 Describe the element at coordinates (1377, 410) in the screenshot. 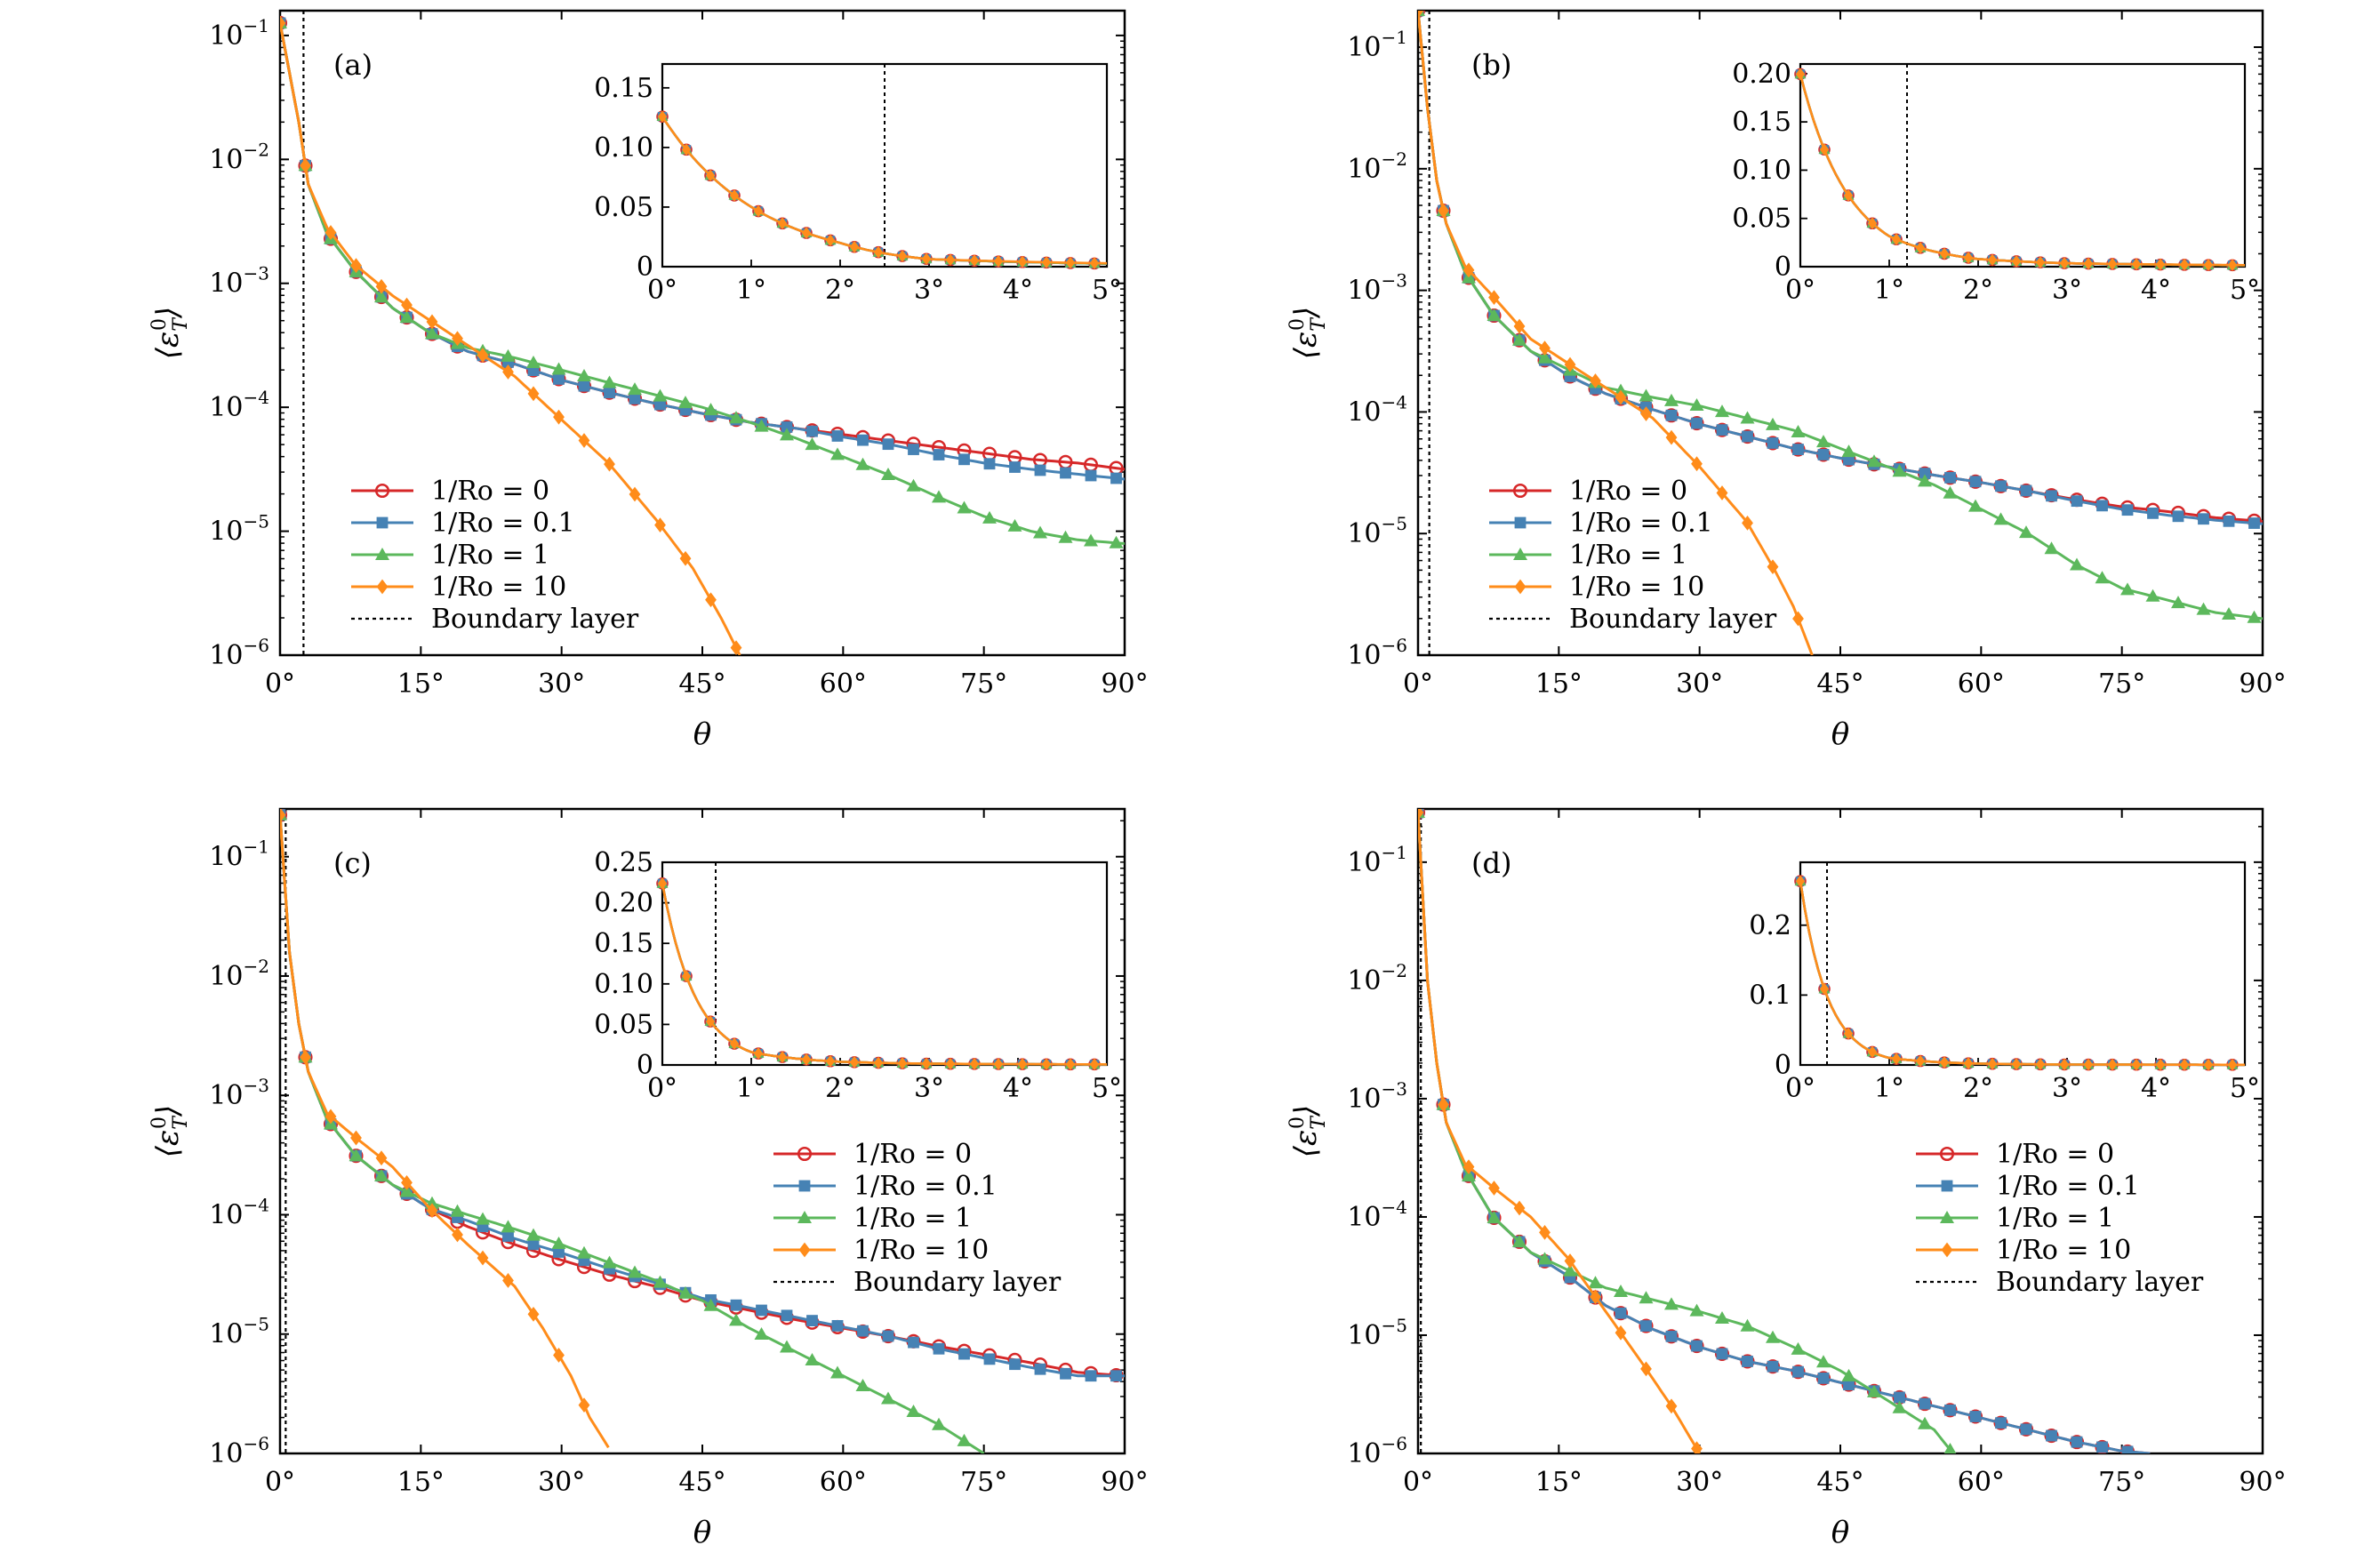

I see `y-tick-label: 10⁻⁴` at that location.